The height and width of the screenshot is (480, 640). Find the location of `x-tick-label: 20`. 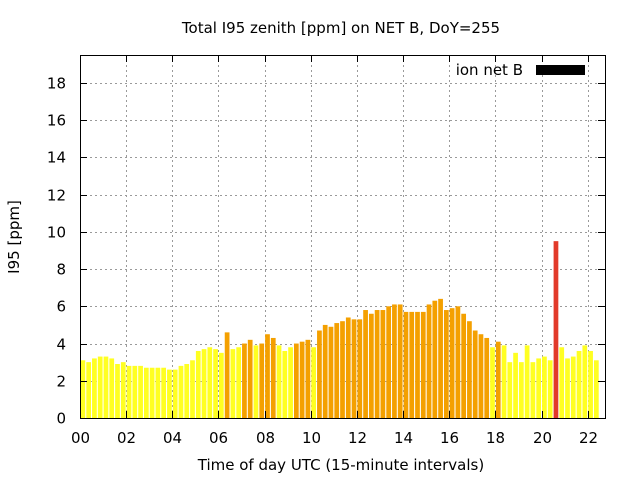

x-tick-label: 20 is located at coordinates (542, 438).